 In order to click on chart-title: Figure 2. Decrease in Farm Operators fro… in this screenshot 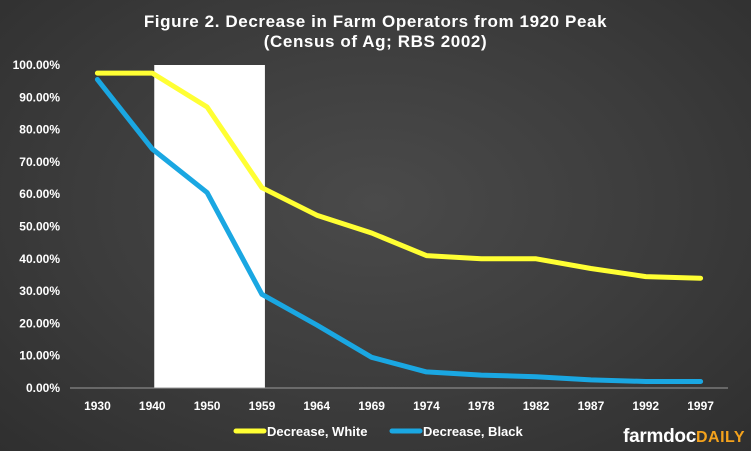, I will do `click(375, 21)`.